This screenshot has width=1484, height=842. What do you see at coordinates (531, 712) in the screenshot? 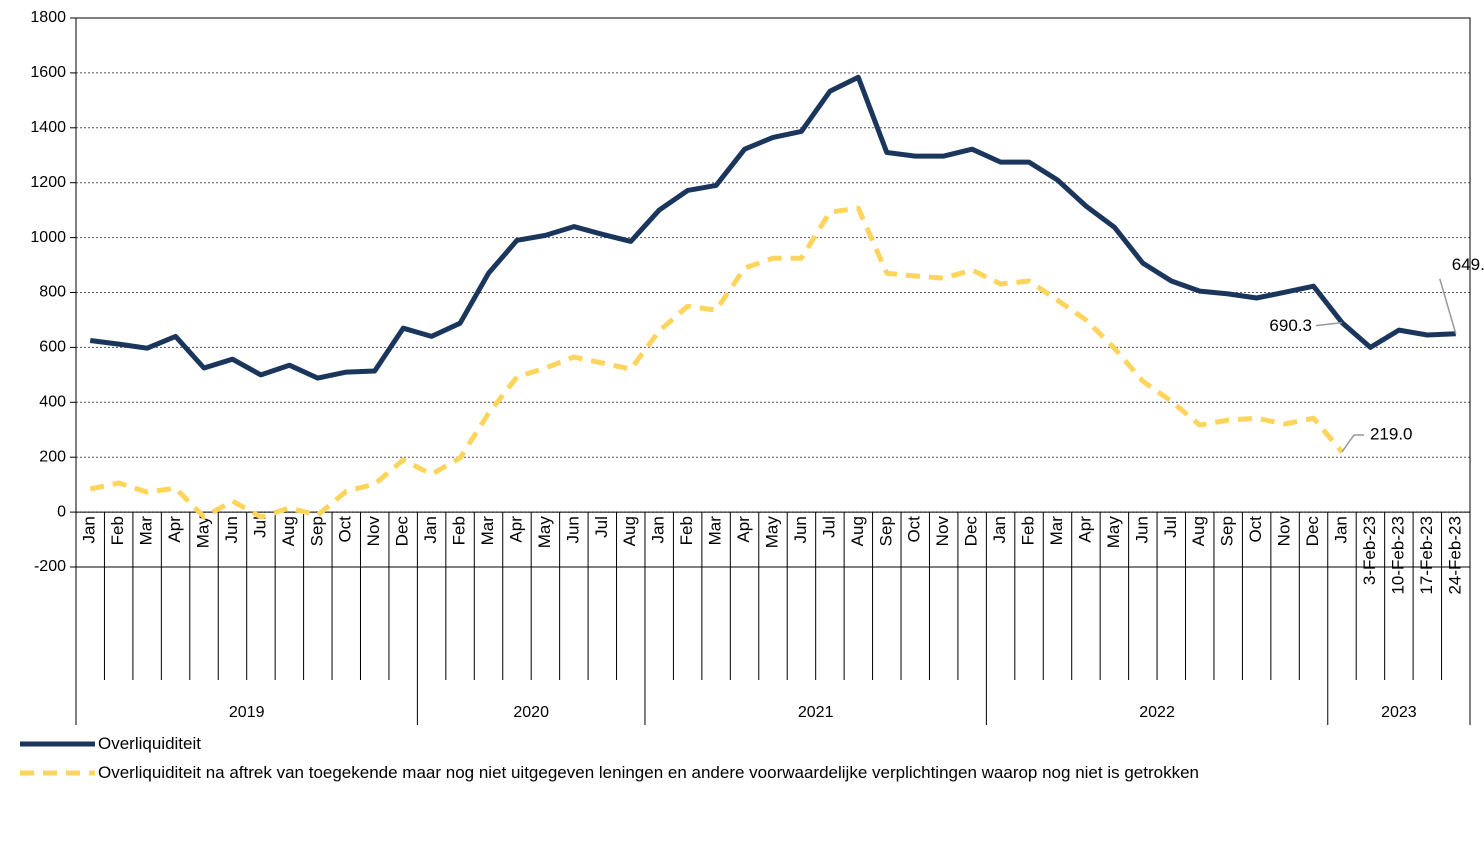
I see `year-label: 2020` at bounding box center [531, 712].